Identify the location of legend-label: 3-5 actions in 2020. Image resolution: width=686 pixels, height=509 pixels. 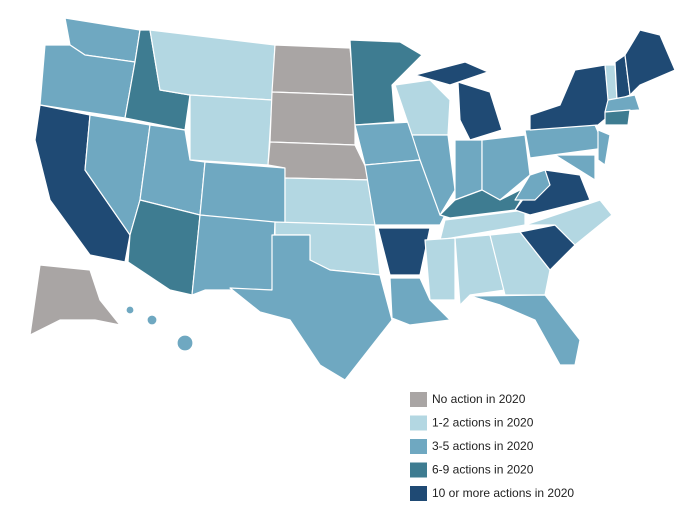
(483, 446).